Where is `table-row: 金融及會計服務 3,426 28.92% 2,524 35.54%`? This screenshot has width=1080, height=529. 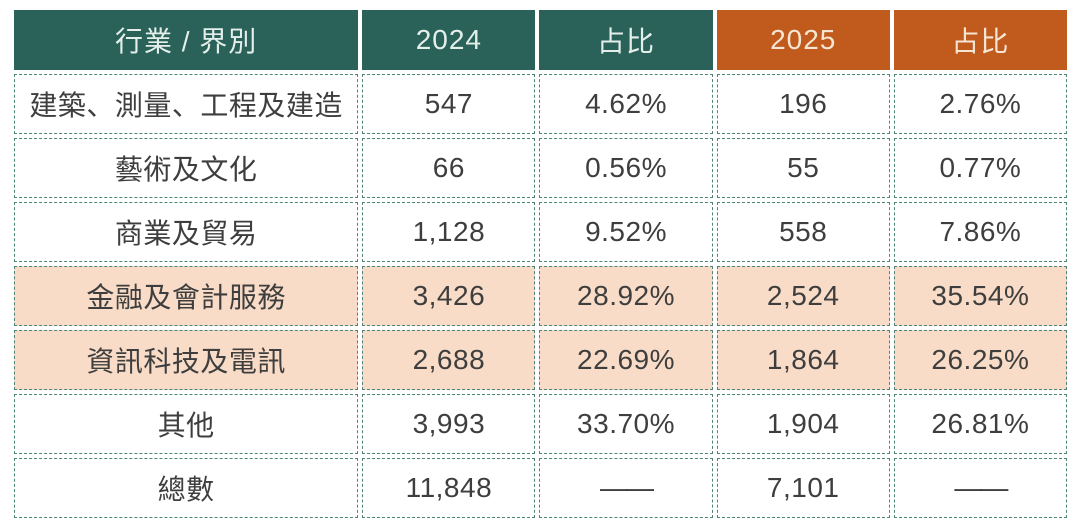 table-row: 金融及會計服務 3,426 28.92% 2,524 35.54% is located at coordinates (540, 296).